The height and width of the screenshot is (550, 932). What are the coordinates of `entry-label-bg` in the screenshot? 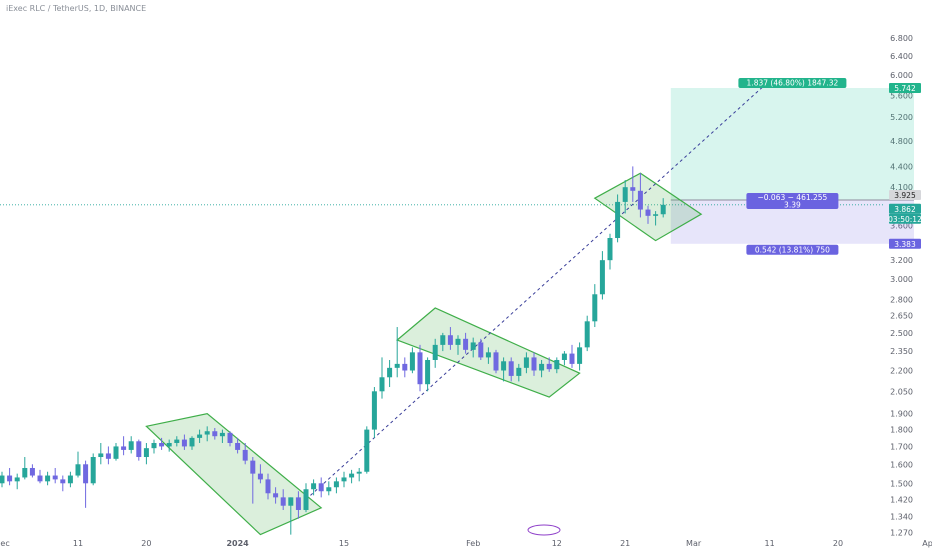 It's located at (792, 201).